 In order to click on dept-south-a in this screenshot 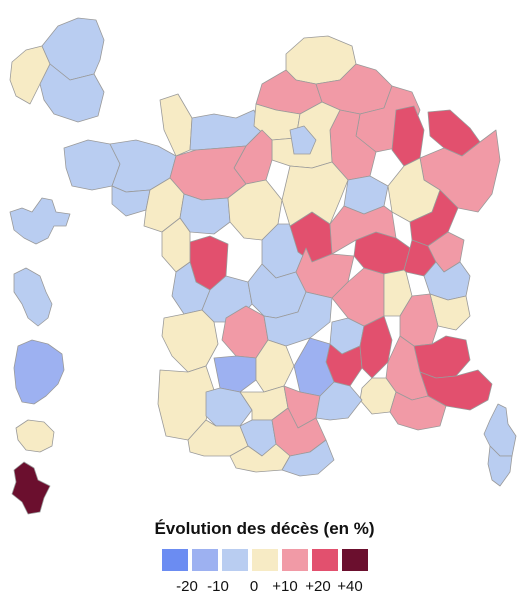, I will do `click(235, 374)`.